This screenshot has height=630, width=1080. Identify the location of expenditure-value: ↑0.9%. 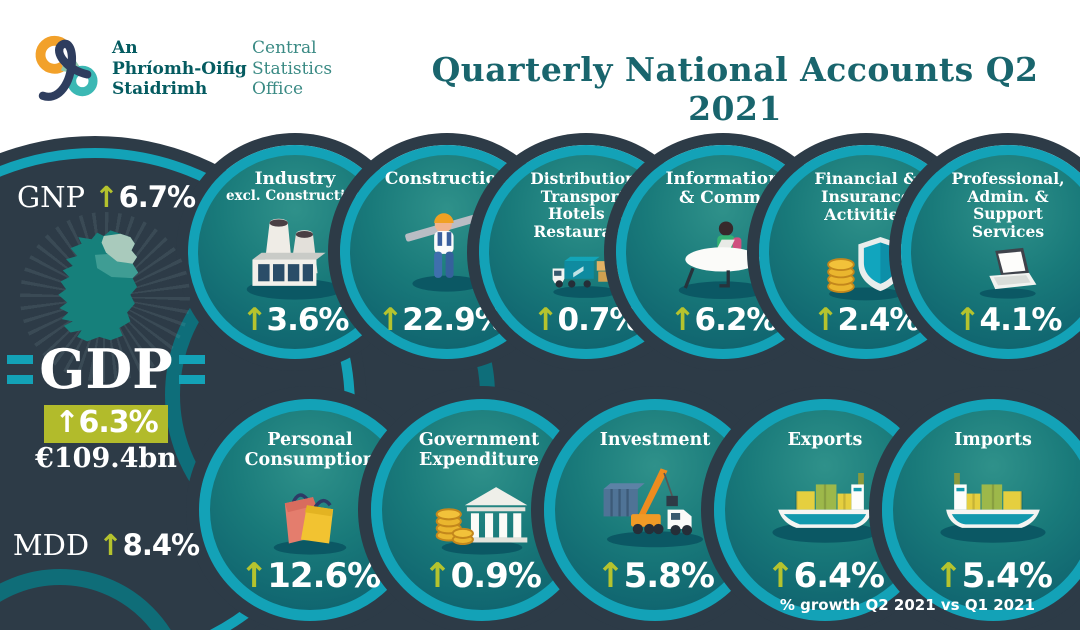
(482, 576).